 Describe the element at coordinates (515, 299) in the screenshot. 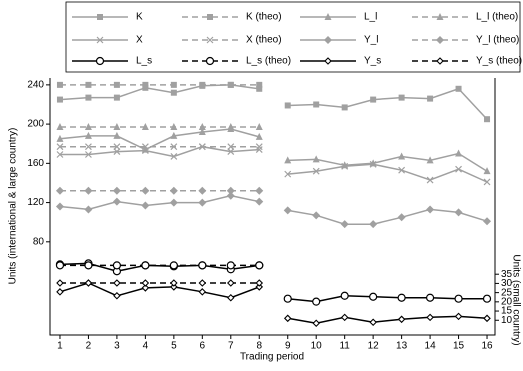

I see `y2-axis-label: Units (small country)` at that location.